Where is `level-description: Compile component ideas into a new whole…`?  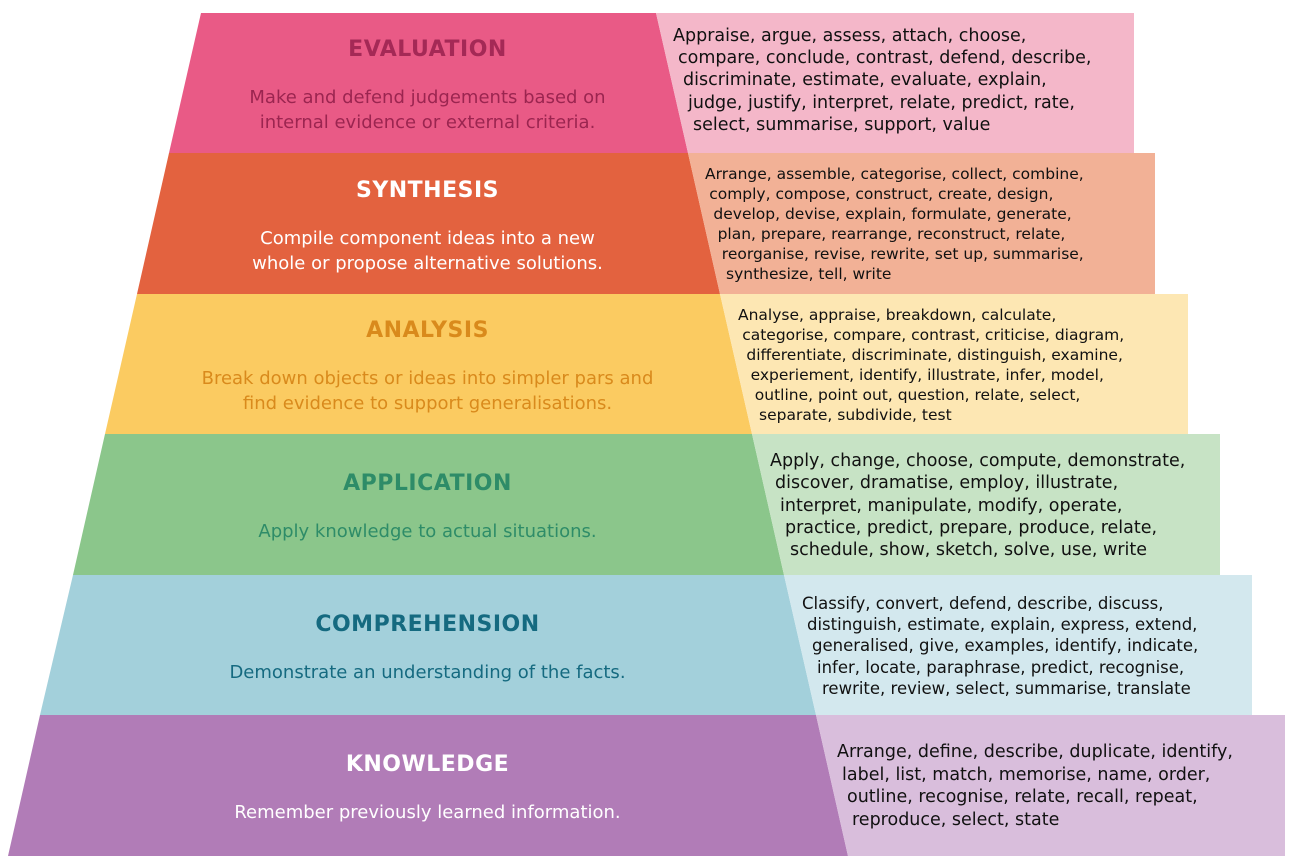
level-description: Compile component ideas into a new whole… is located at coordinates (427, 251).